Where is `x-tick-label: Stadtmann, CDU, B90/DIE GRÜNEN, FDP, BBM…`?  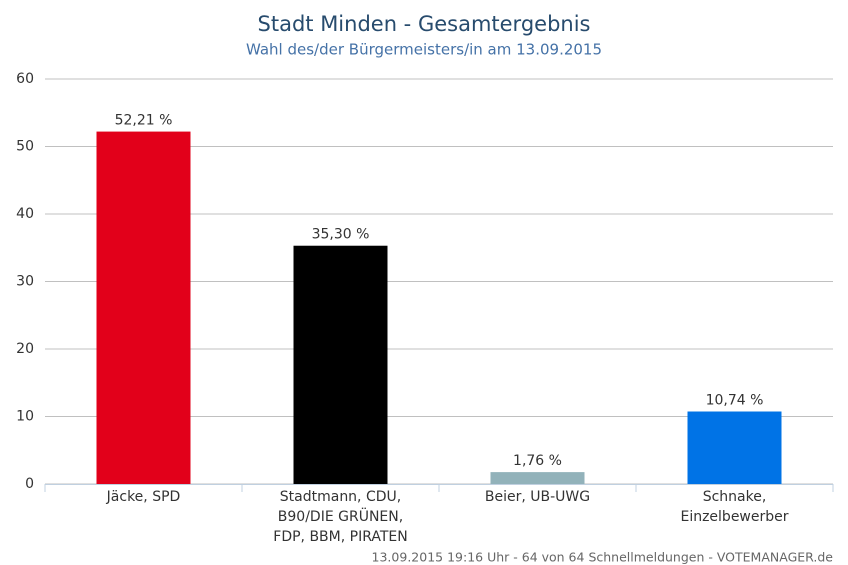 x-tick-label: Stadtmann, CDU, B90/DIE GRÜNEN, FDP, BBM… is located at coordinates (340, 517).